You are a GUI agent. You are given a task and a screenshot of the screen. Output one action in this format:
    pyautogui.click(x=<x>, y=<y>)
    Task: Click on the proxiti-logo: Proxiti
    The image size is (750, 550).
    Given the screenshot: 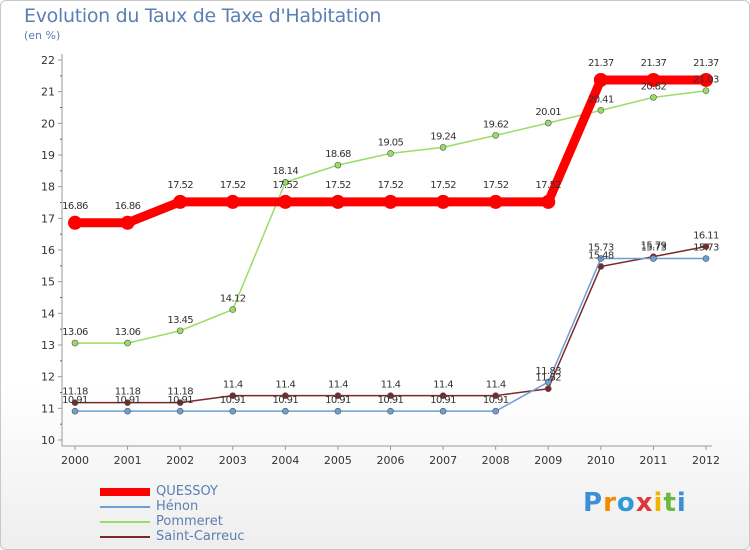 What is the action you would take?
    pyautogui.click(x=635, y=503)
    